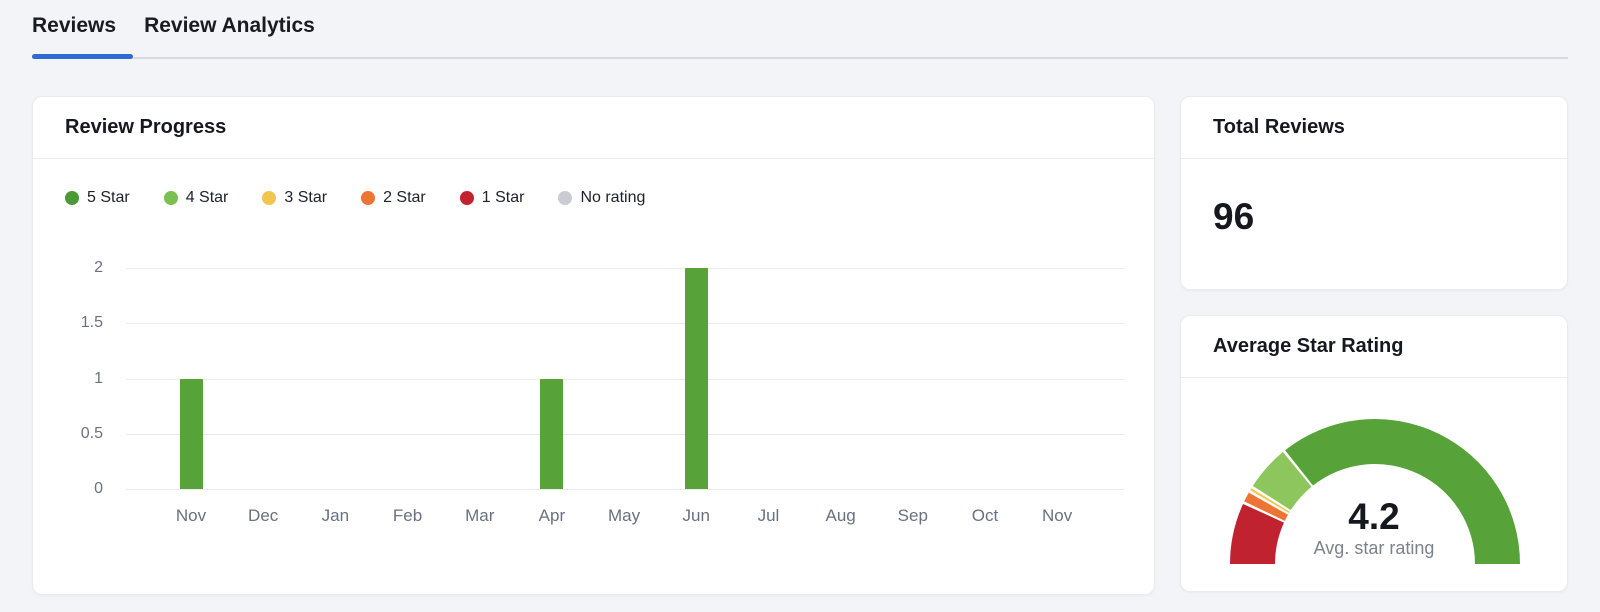 Image resolution: width=1600 pixels, height=612 pixels. I want to click on x-axis-tick-label: Dec, so click(263, 515).